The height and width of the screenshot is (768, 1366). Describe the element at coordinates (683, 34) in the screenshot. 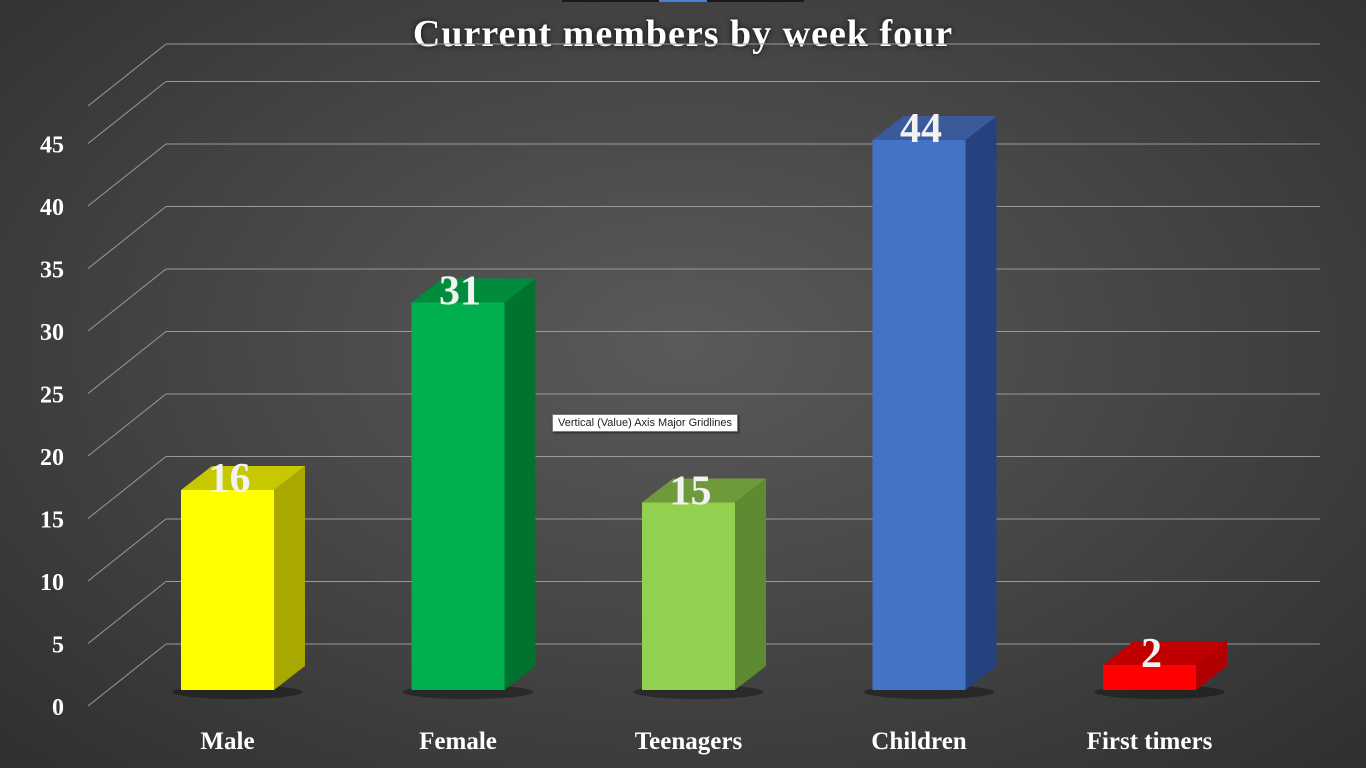

I see `chart-title: Current members by week four` at that location.